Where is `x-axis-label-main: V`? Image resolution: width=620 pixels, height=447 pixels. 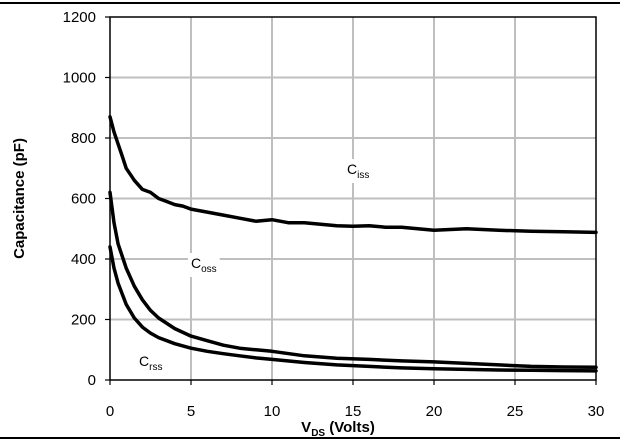
x-axis-label-main: V is located at coordinates (306, 427).